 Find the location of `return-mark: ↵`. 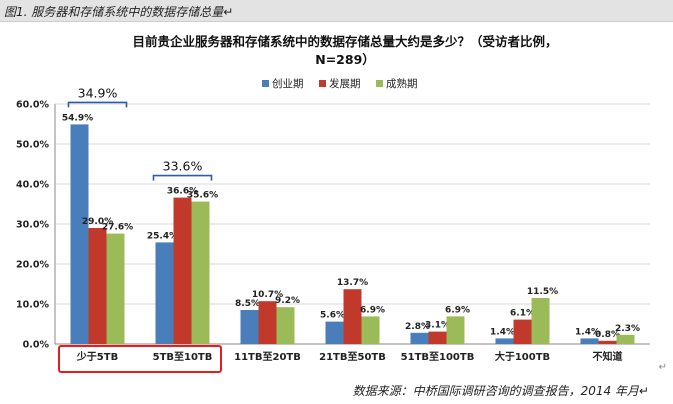

return-mark: ↵ is located at coordinates (662, 367).